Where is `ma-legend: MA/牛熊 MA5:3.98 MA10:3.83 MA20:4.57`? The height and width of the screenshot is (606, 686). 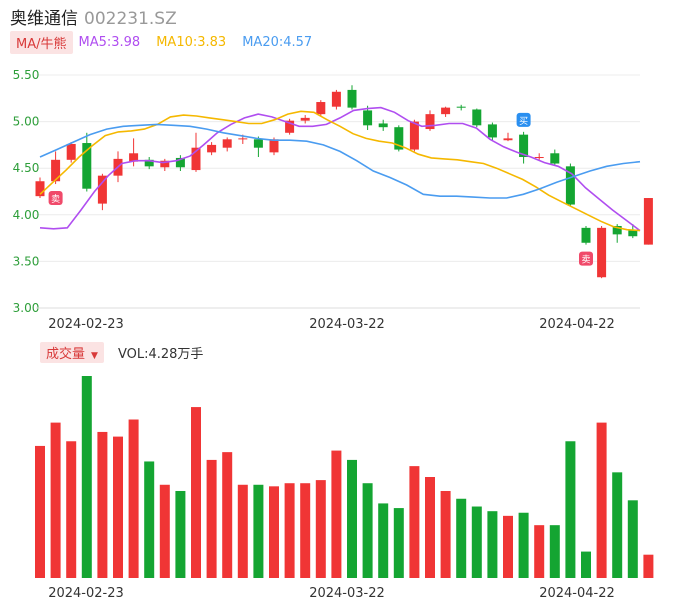
ma-legend: MA/牛熊 MA5:3.98 MA10:3.83 MA20:4.57 is located at coordinates (169, 42).